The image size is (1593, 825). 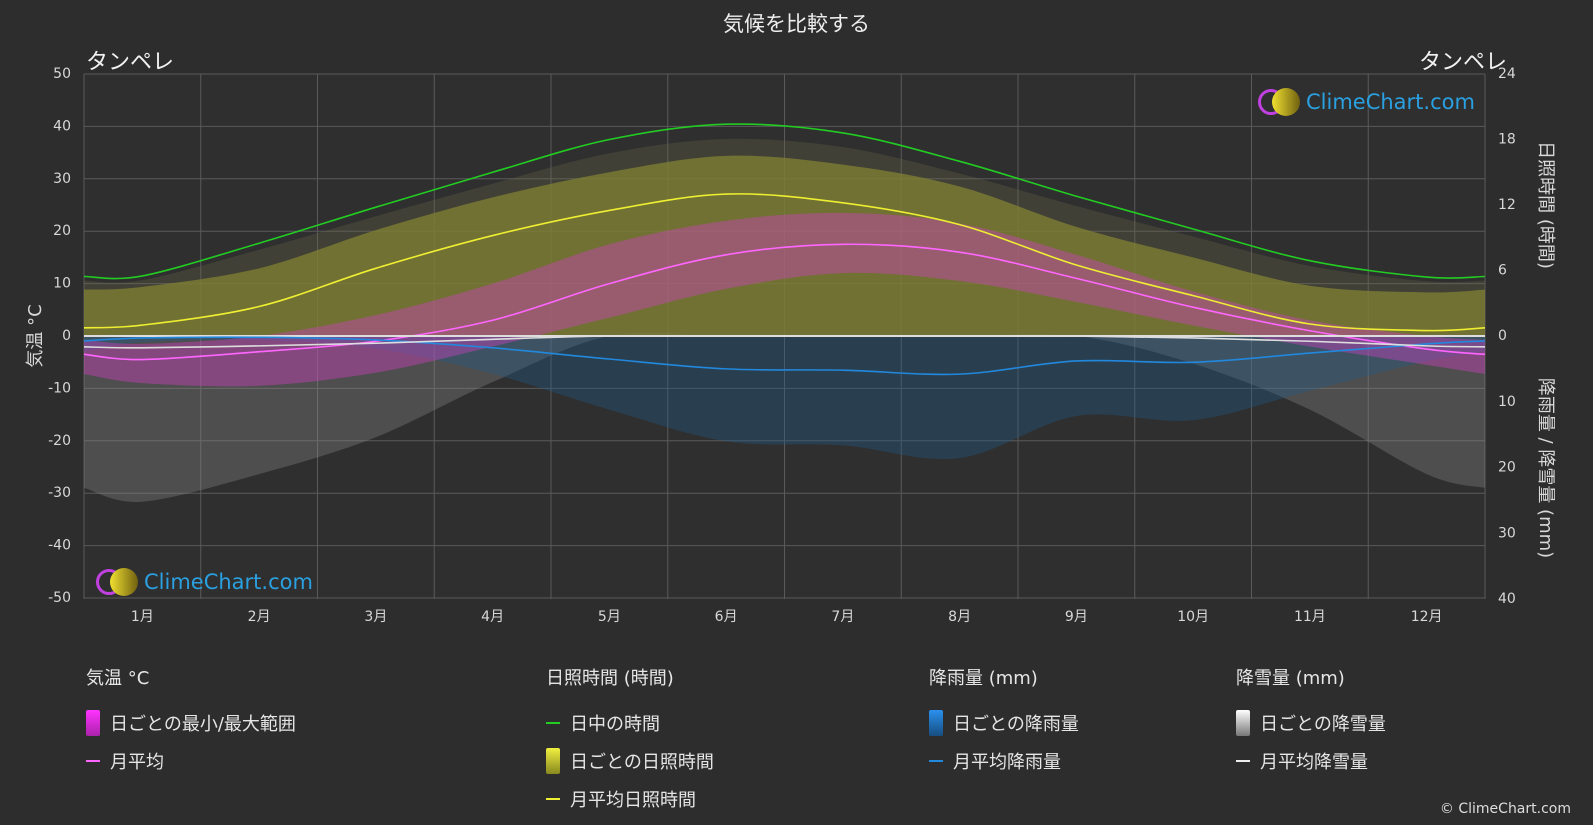 What do you see at coordinates (203, 724) in the screenshot?
I see `legend-temp-range-label: 日ごとの最小/最大範囲` at bounding box center [203, 724].